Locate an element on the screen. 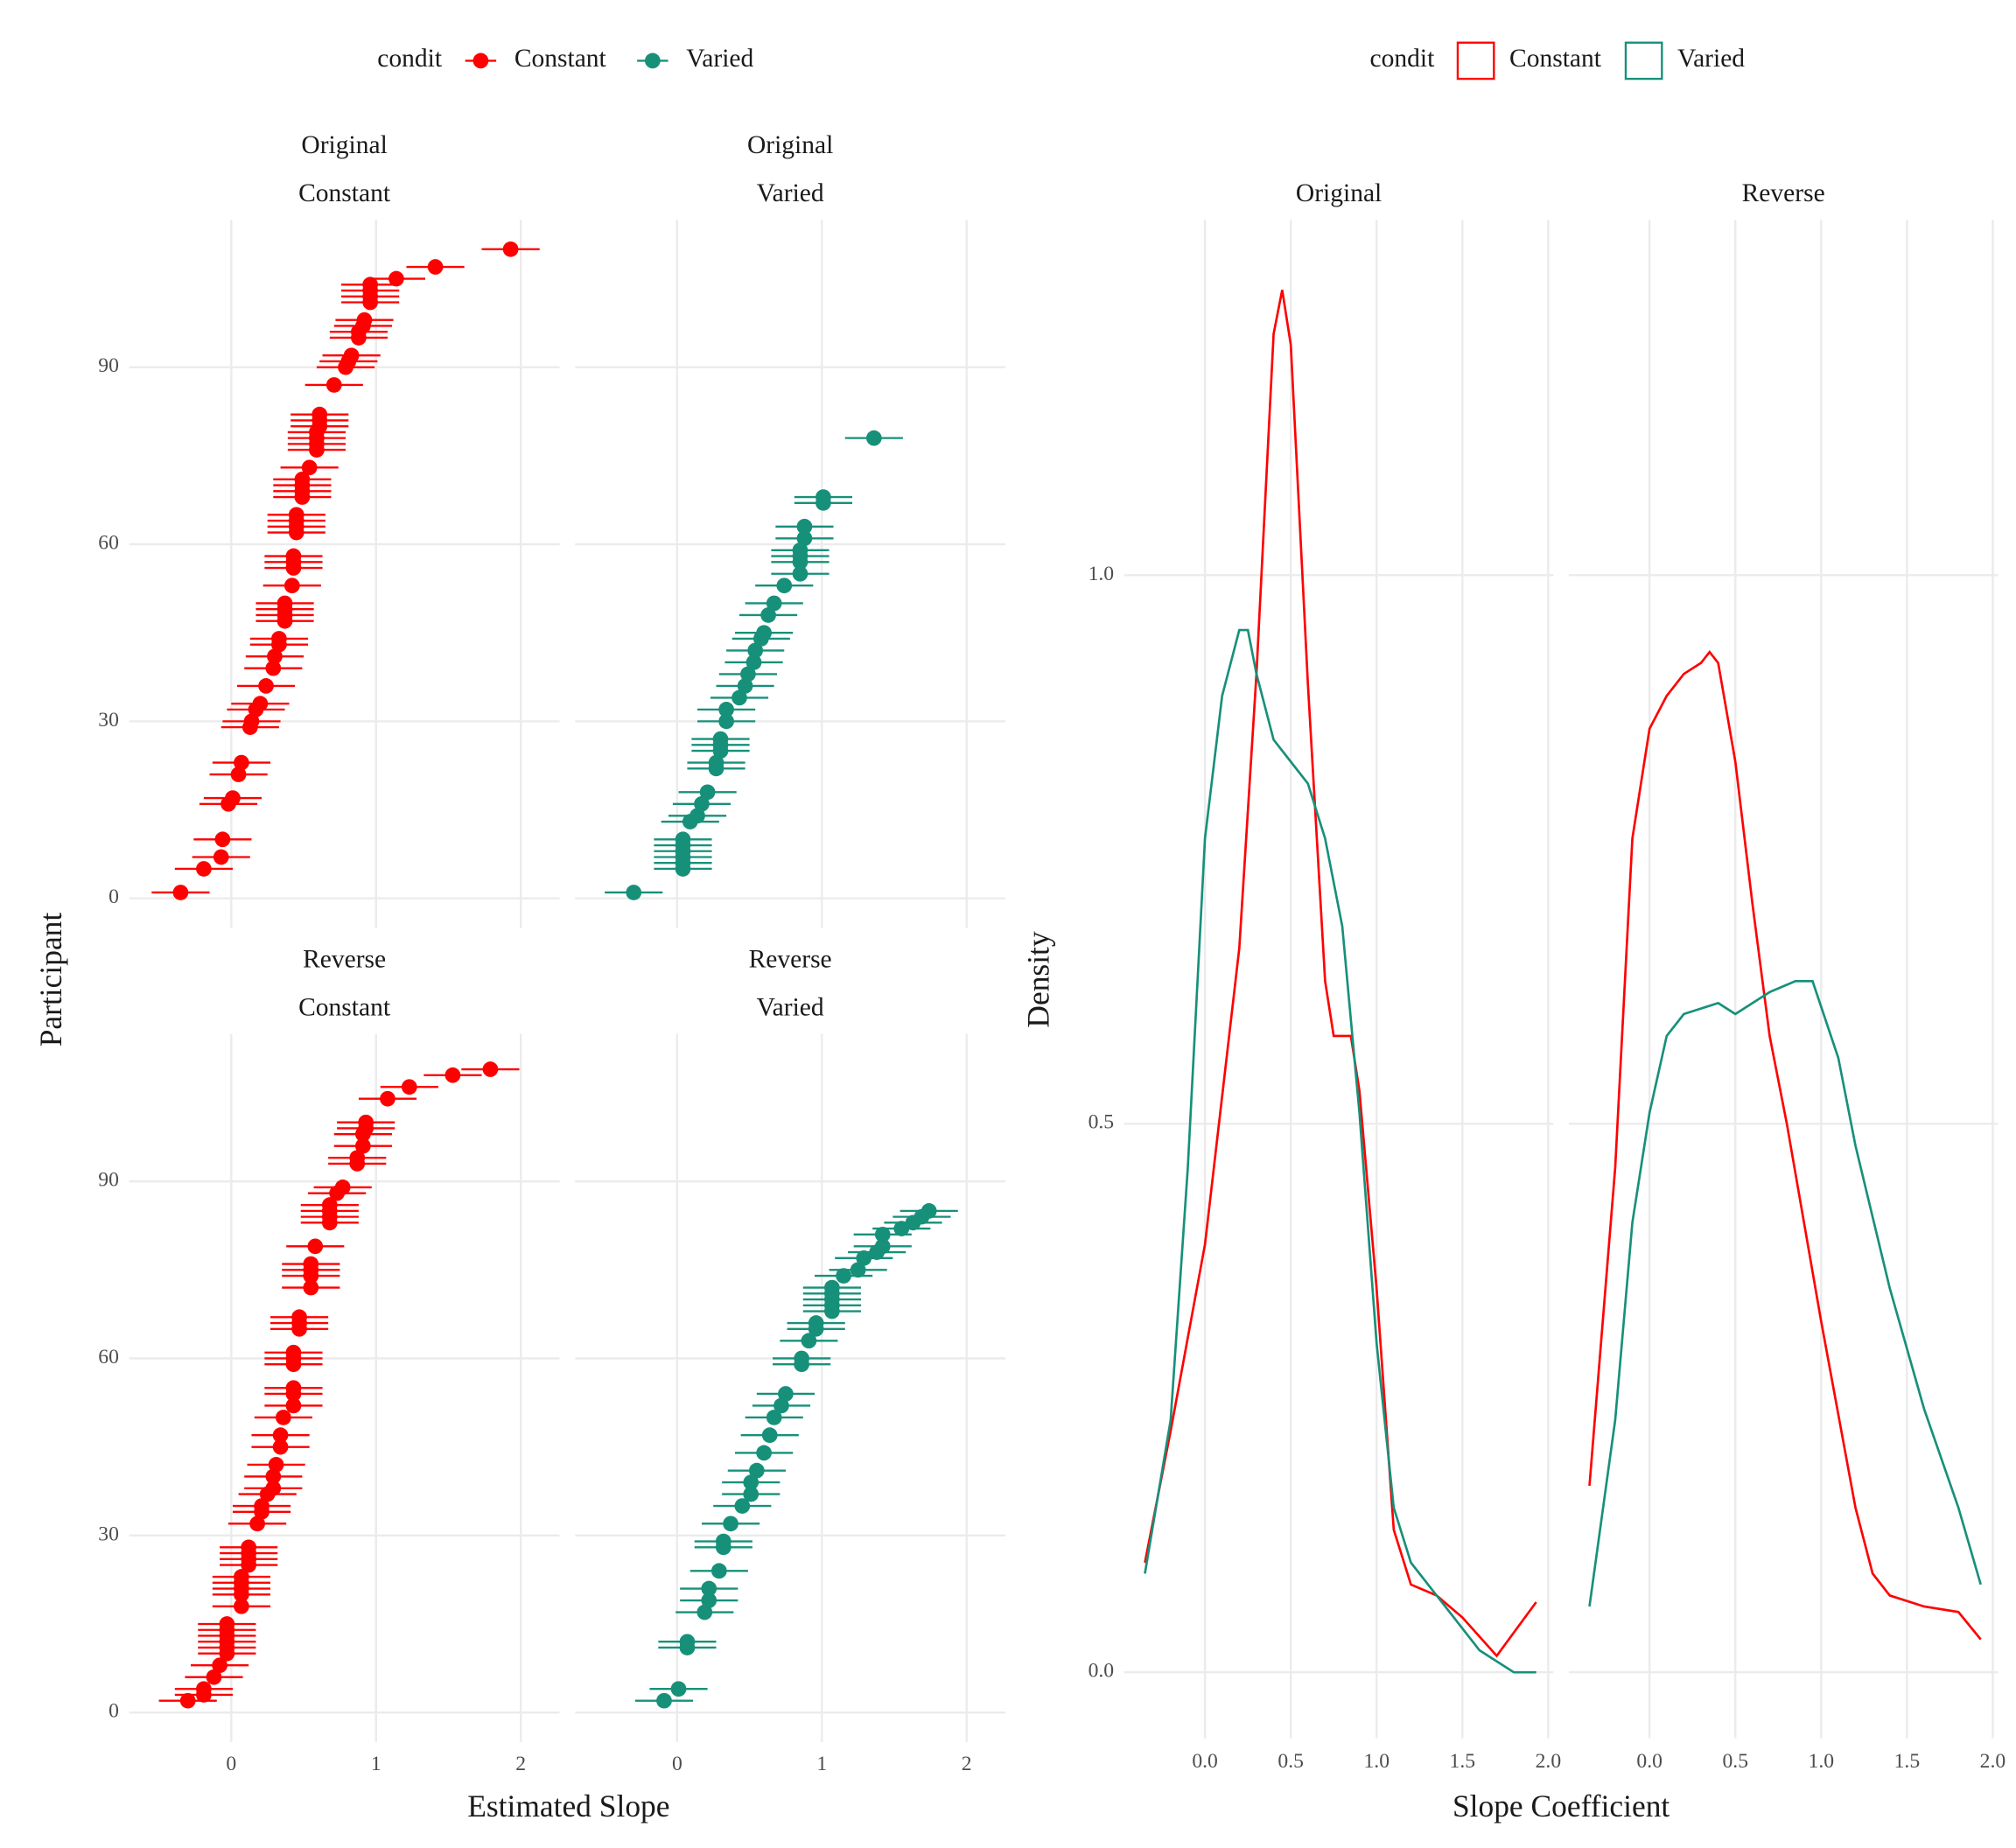 The width and height of the screenshot is (2016, 1848). y-tick-label: 30 is located at coordinates (108, 720).